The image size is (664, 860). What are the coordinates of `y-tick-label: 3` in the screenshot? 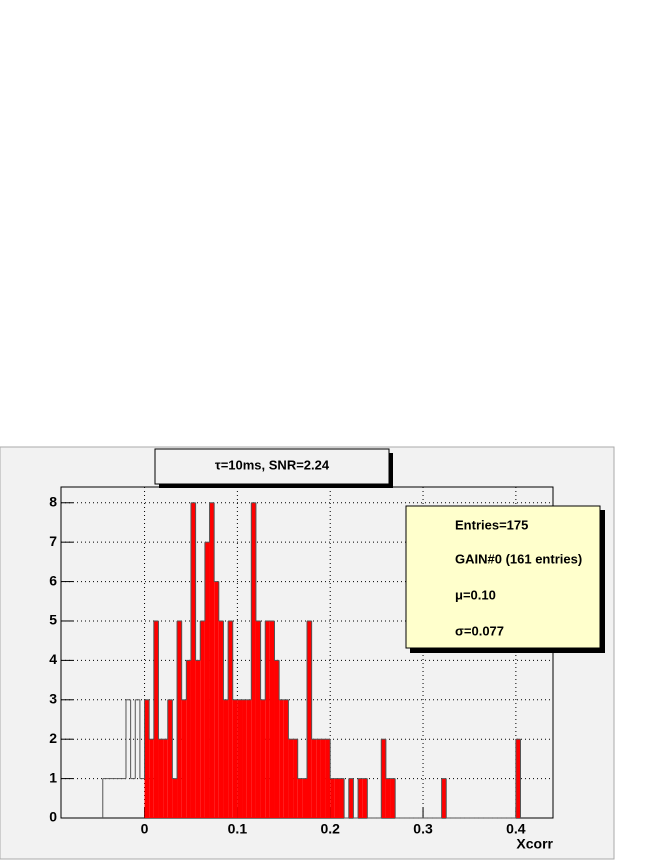 It's located at (53, 698).